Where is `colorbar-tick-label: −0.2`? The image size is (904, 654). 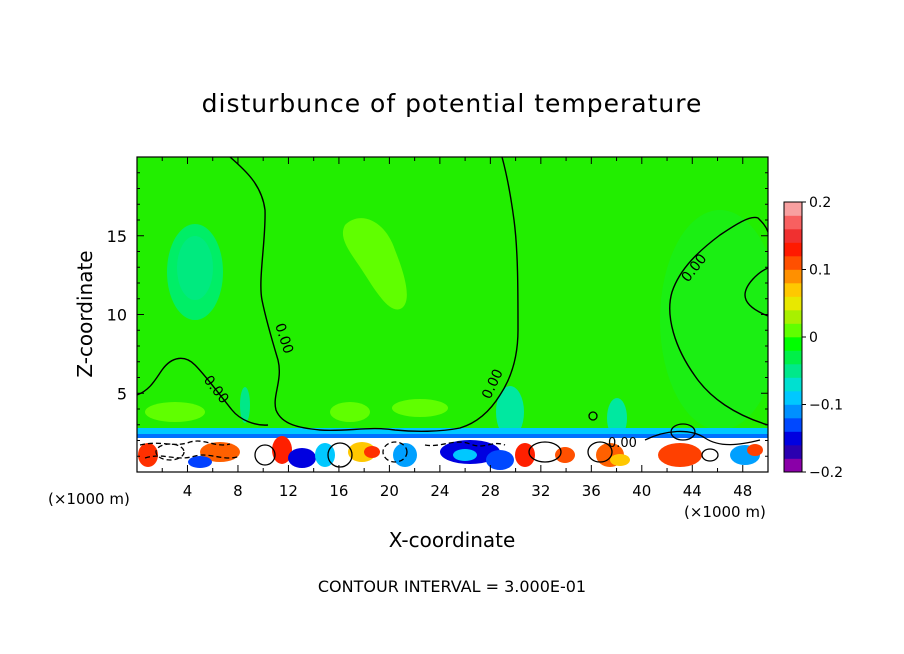
colorbar-tick-label: −0.2 is located at coordinates (826, 473).